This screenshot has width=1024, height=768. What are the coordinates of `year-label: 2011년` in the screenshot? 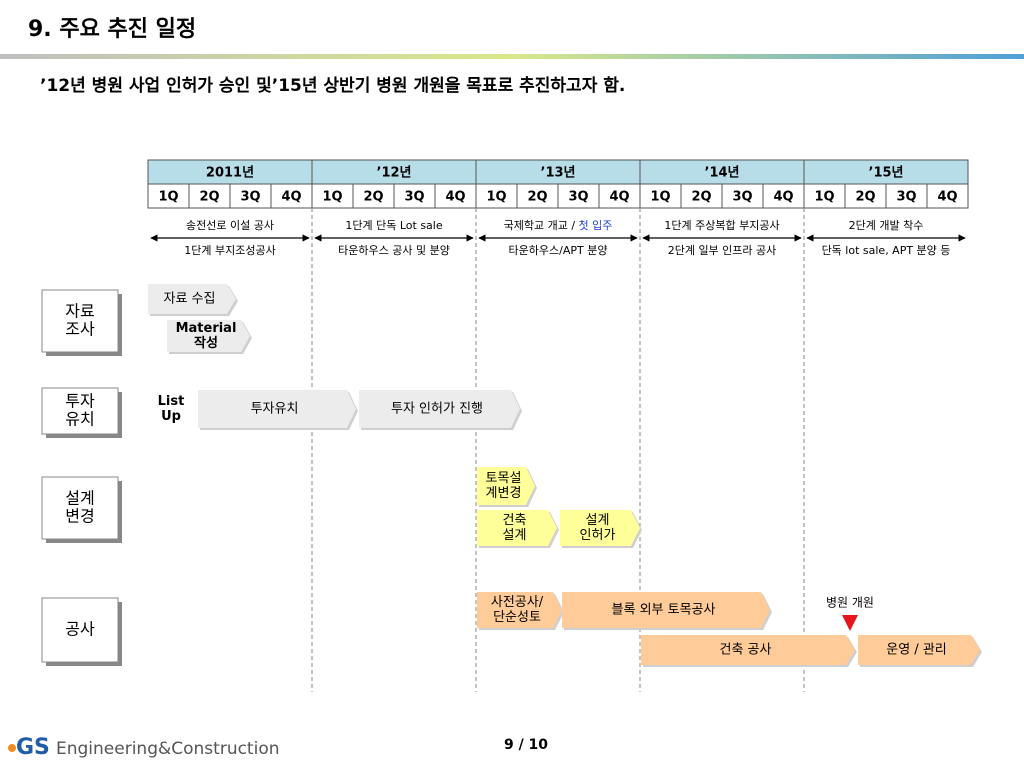 It's located at (230, 173).